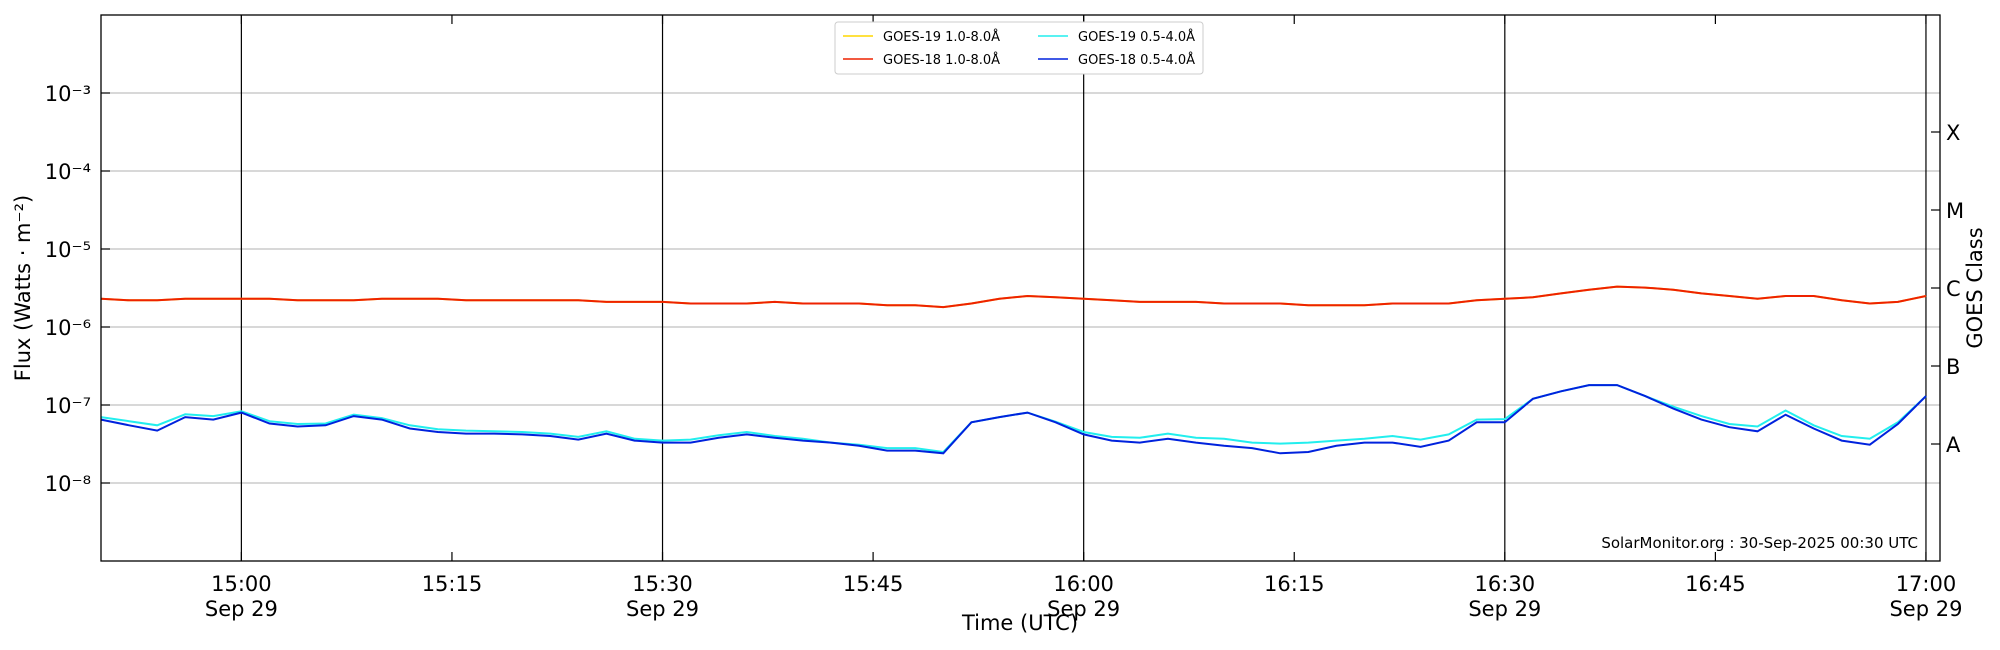 This screenshot has width=2000, height=650. What do you see at coordinates (1019, 623) in the screenshot?
I see `x-axis-label: Time (UTC)` at bounding box center [1019, 623].